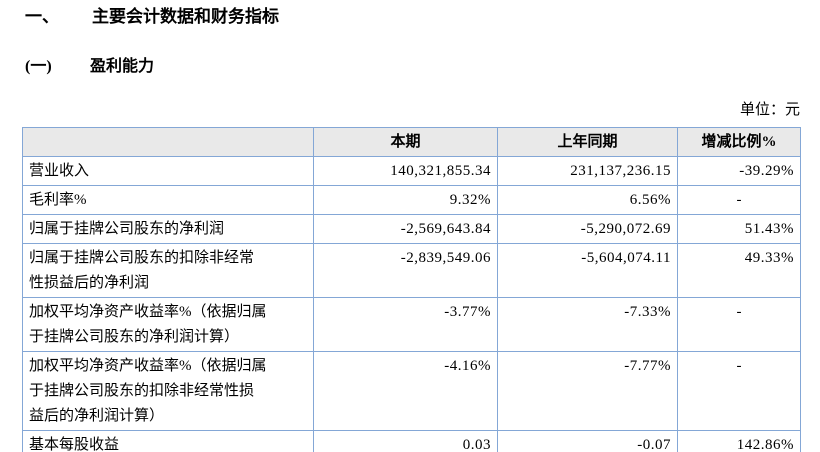 The width and height of the screenshot is (820, 452). Describe the element at coordinates (405, 270) in the screenshot. I see `current-value: -2,839,549.06` at that location.